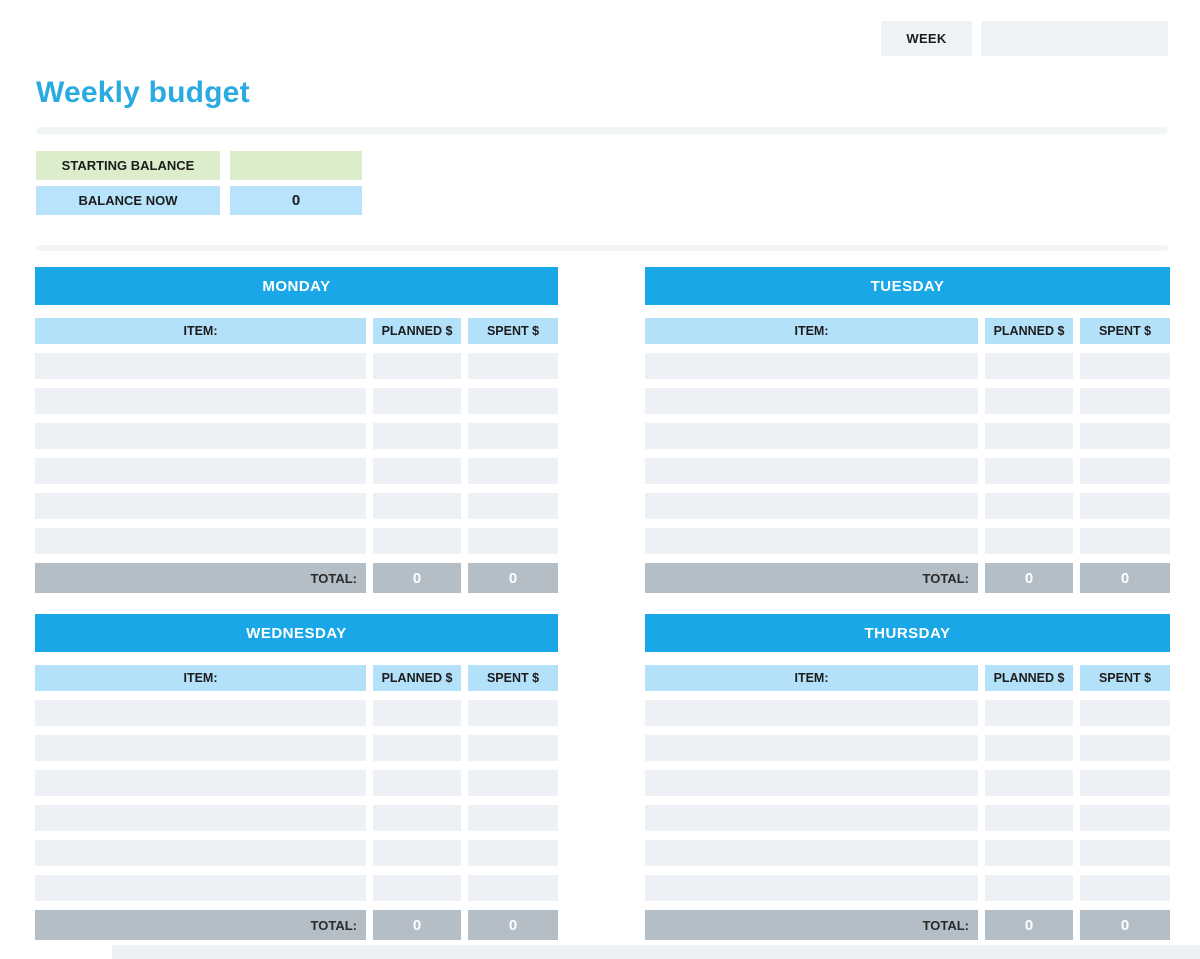  I want to click on balance-now-label: BALANCE NOW, so click(128, 200).